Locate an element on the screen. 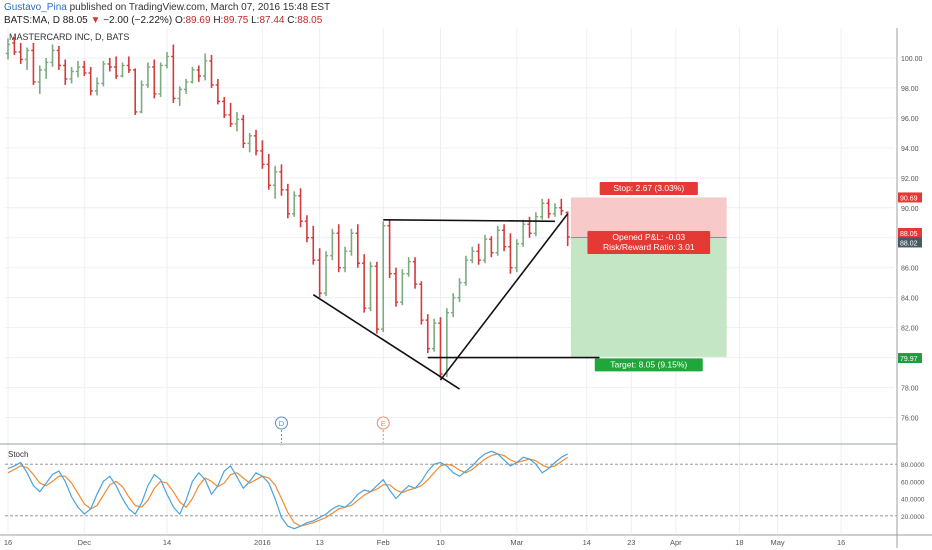 This screenshot has height=550, width=932. stop-label-text: Stop: 2.67 (3.03%) is located at coordinates (648, 188).